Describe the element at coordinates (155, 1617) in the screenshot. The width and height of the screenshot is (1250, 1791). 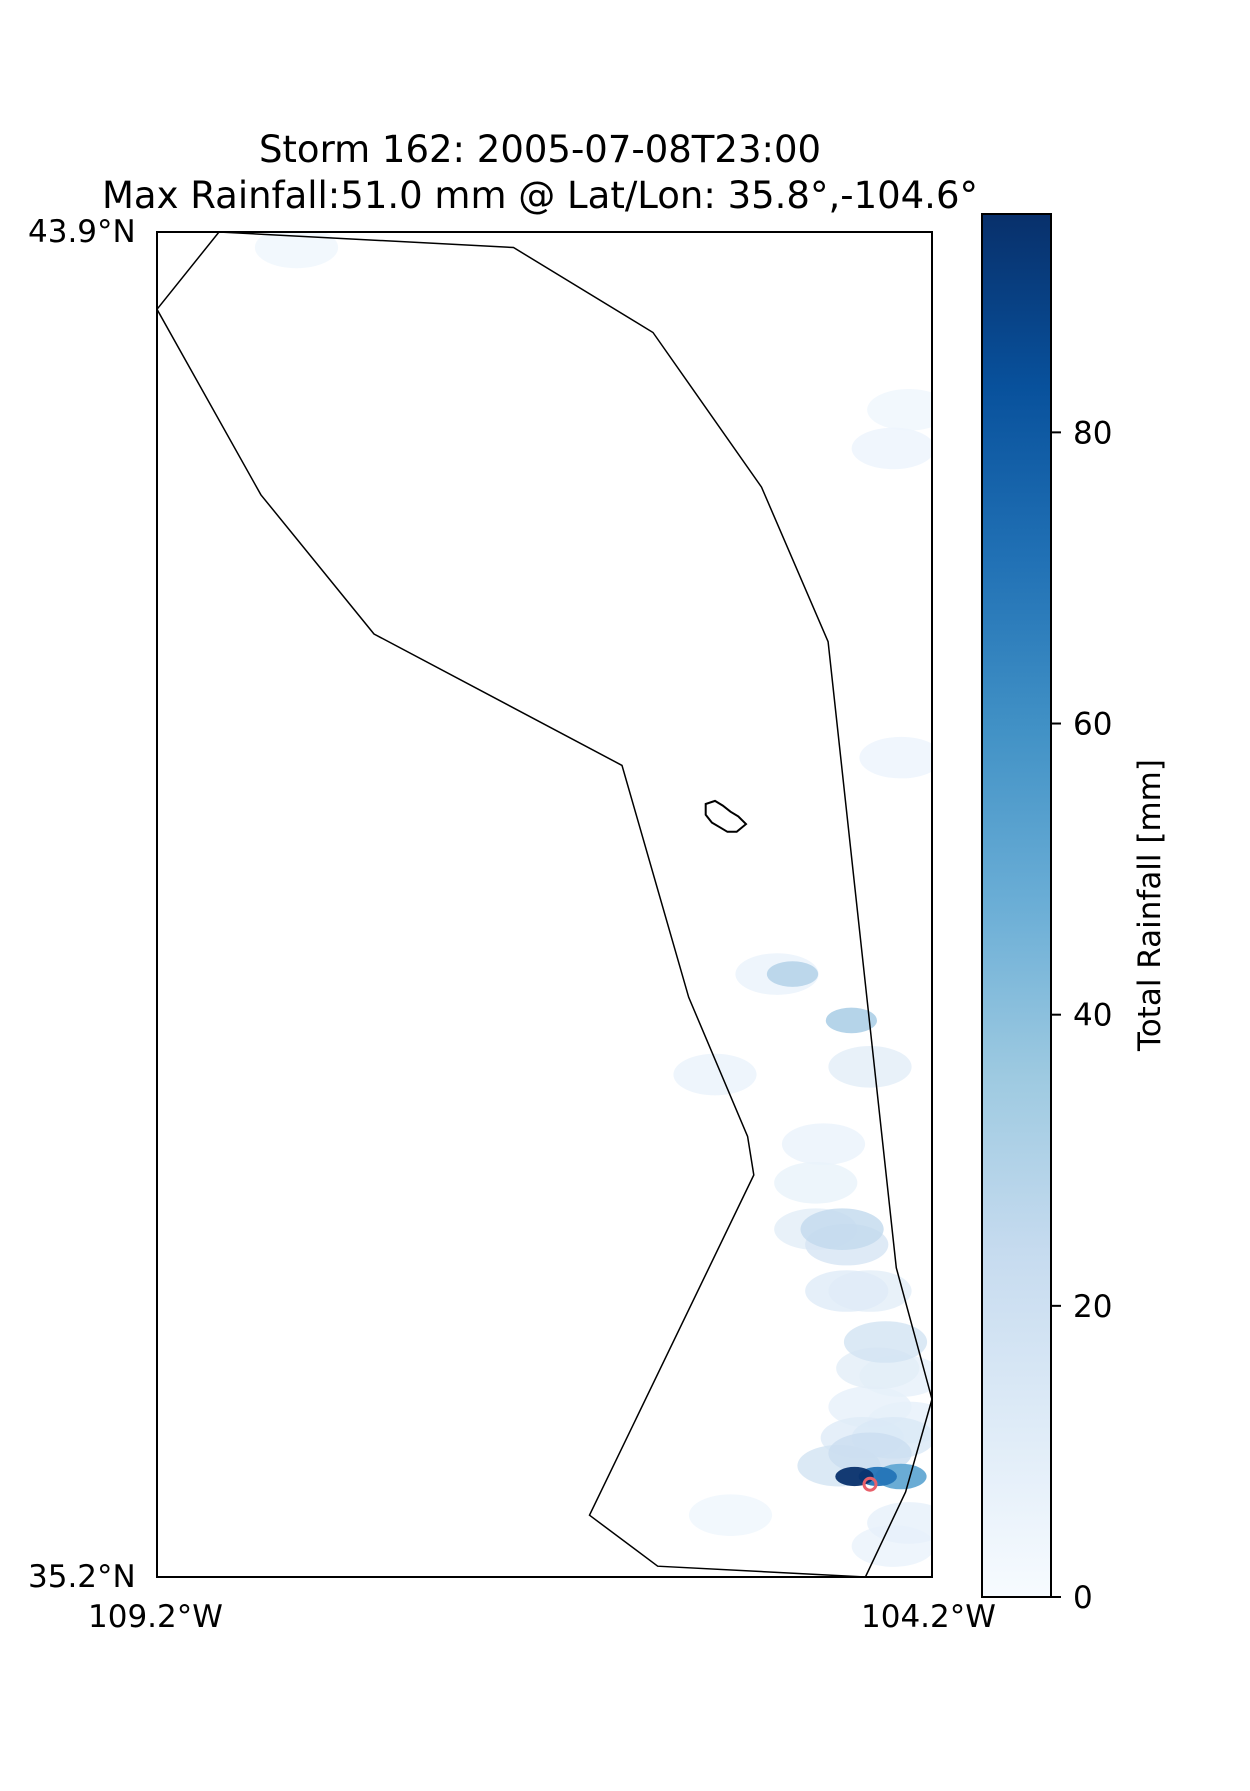
I see `lon-label-left: 109.2°W` at that location.